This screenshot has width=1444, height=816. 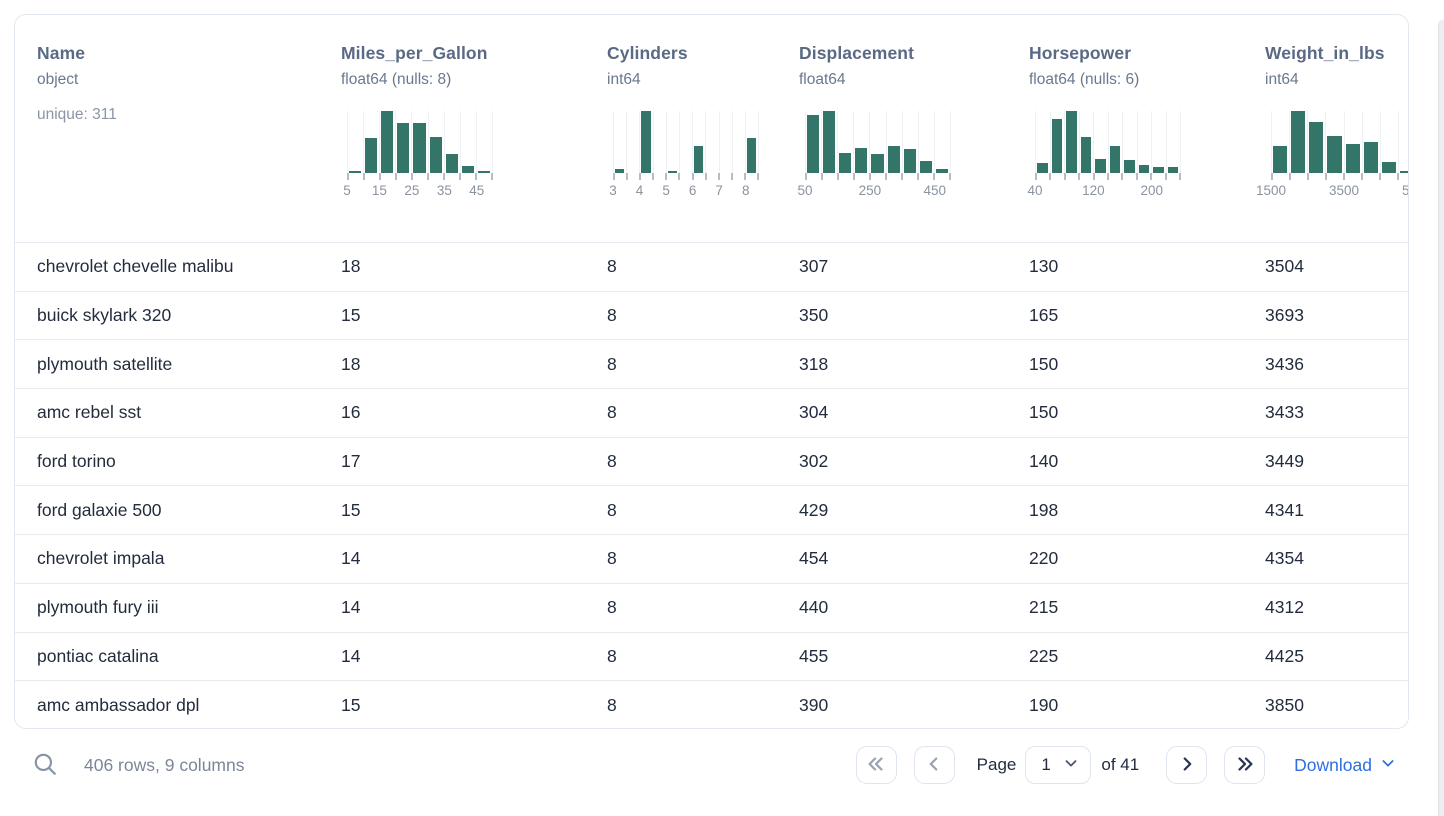 I want to click on column-title: Cylinders, so click(x=647, y=53).